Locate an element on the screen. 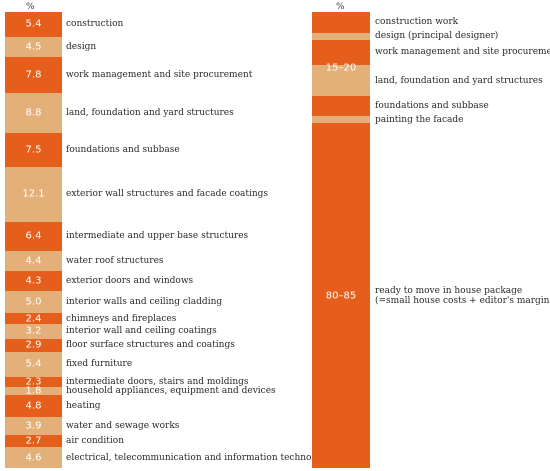 The height and width of the screenshot is (471, 550). segment-value-label: 3.2 is located at coordinates (33, 331).